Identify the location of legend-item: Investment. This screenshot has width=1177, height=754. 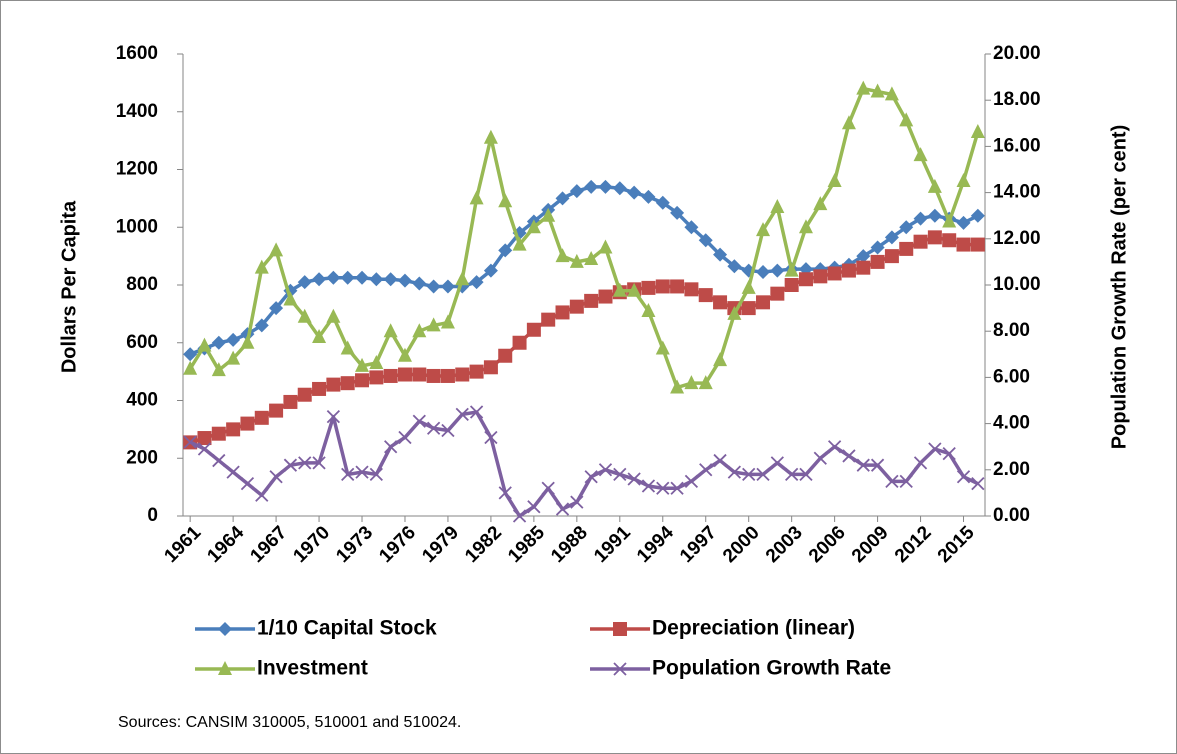
(281, 668).